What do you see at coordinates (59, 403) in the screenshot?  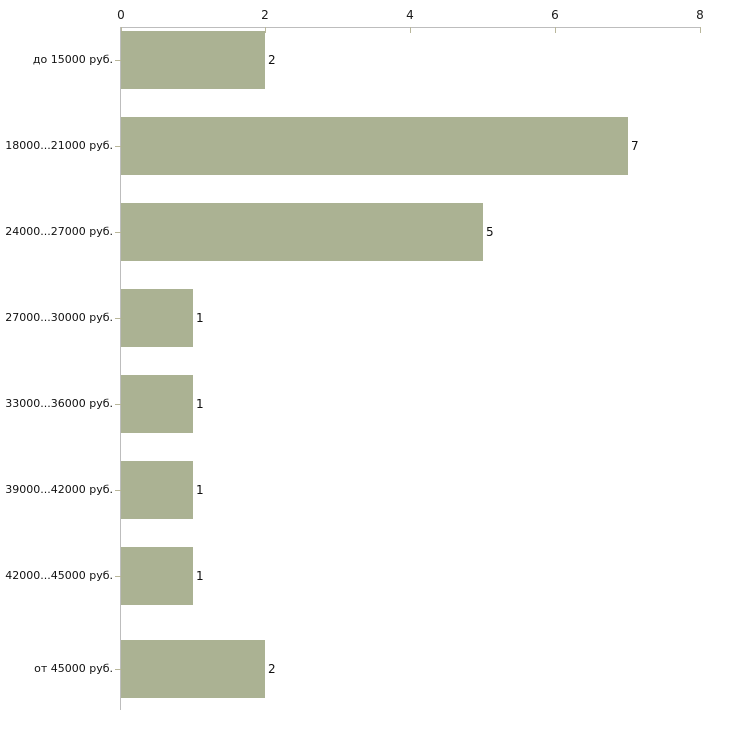 I see `y-axis-tick-label-4: 33000...36000 руб.` at bounding box center [59, 403].